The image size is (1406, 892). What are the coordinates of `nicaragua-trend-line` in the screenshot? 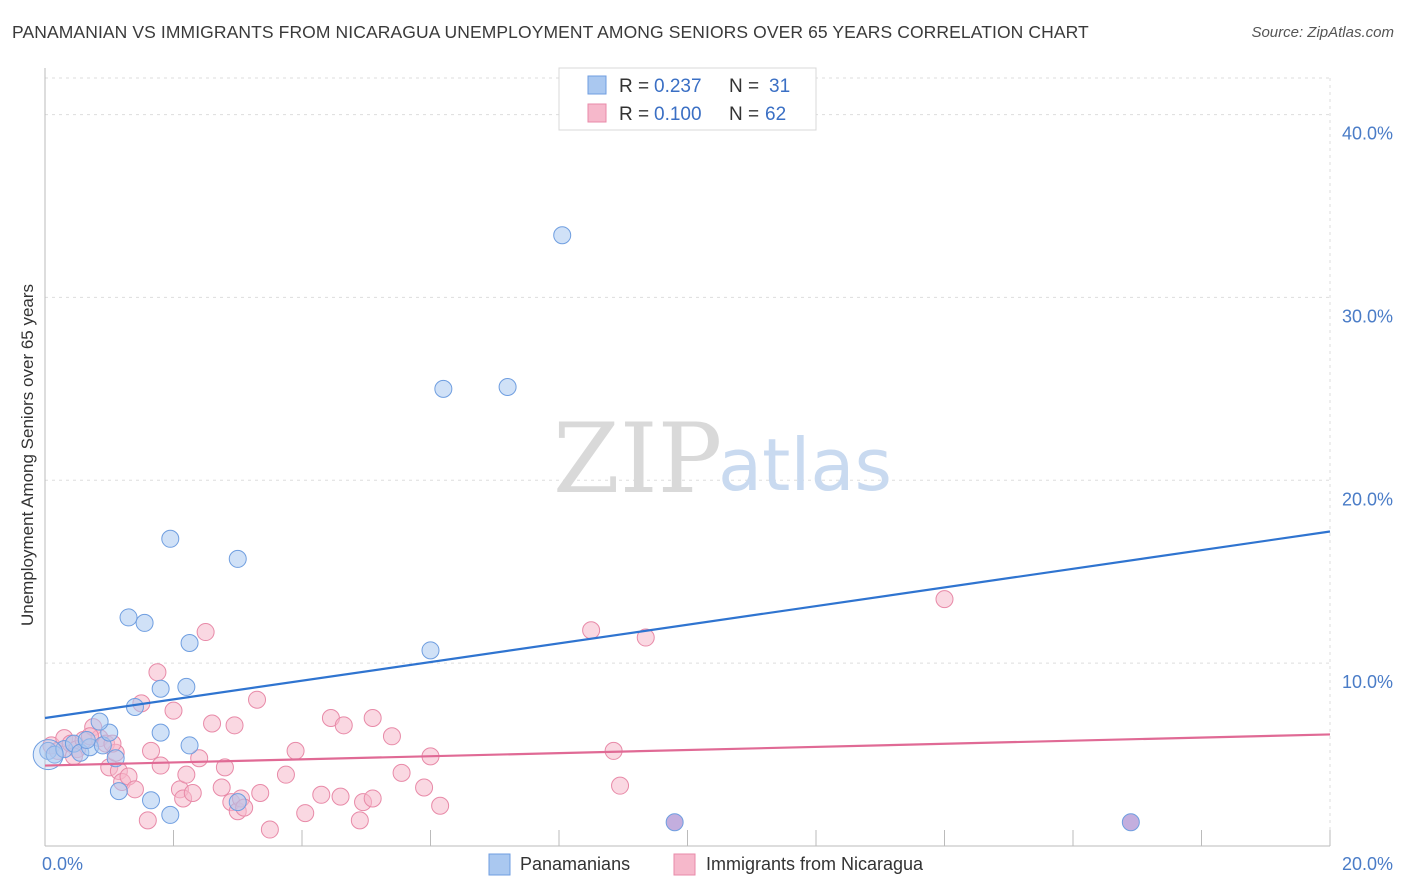 It's located at (687, 750).